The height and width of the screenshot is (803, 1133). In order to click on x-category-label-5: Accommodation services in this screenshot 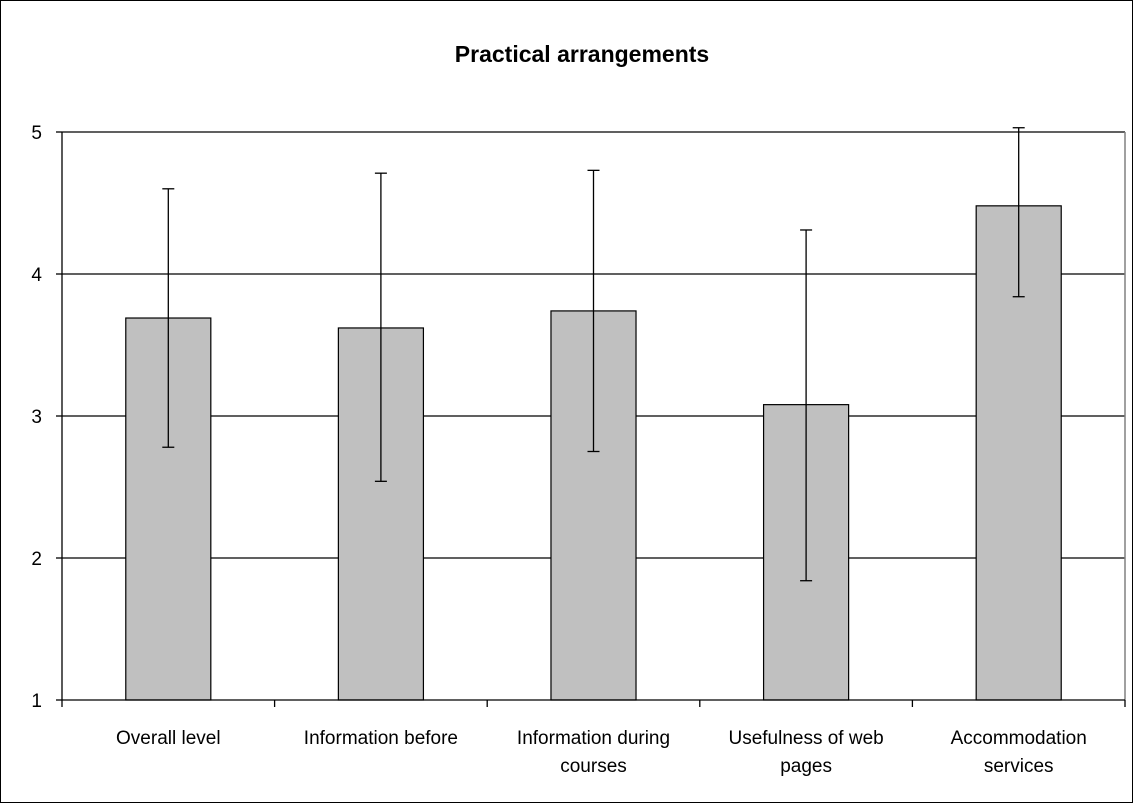, I will do `click(1019, 752)`.